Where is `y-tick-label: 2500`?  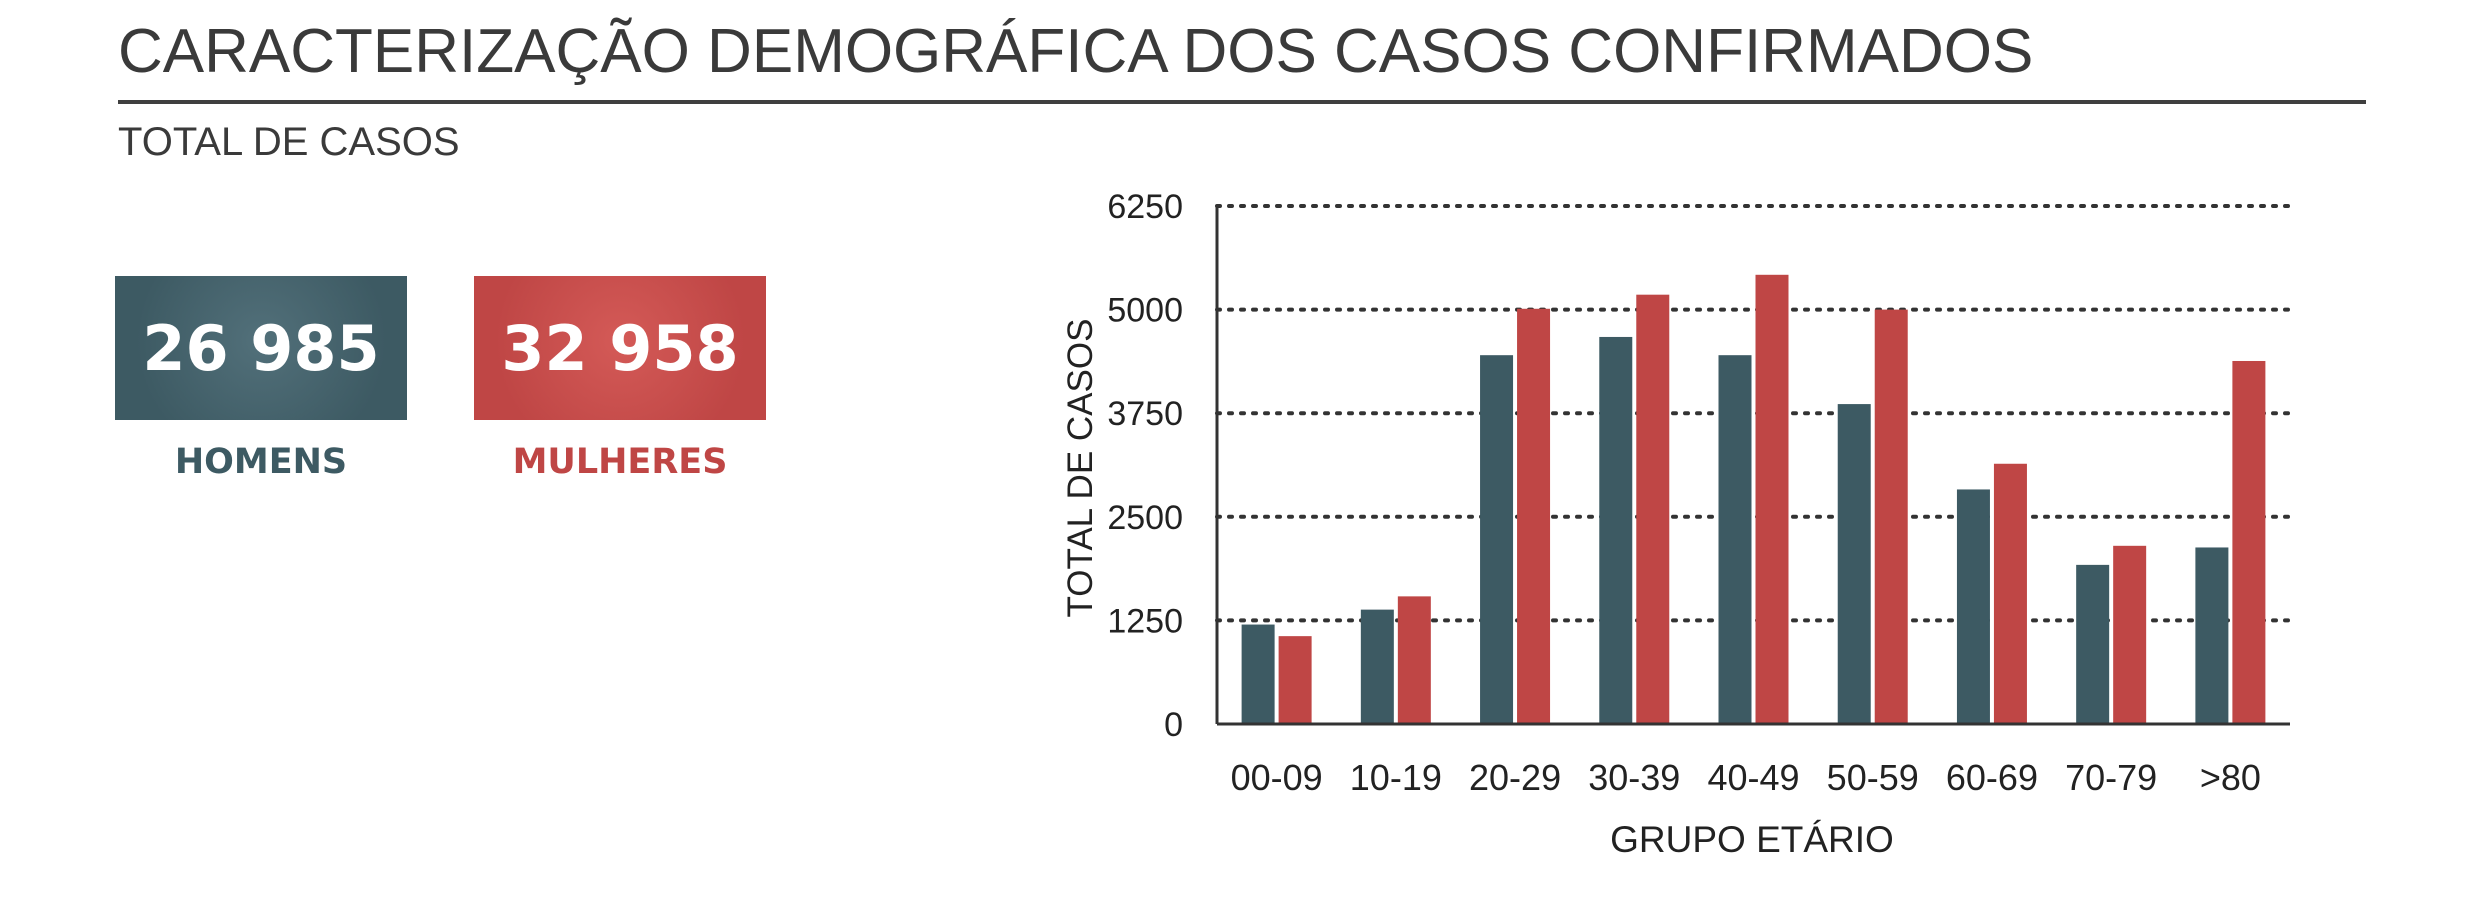
y-tick-label: 2500 is located at coordinates (1145, 518).